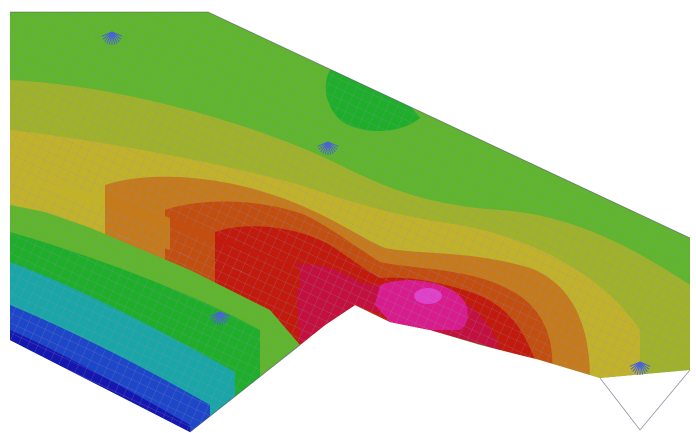 The height and width of the screenshot is (433, 696). I want to click on slab-step-face, so click(155, 234).